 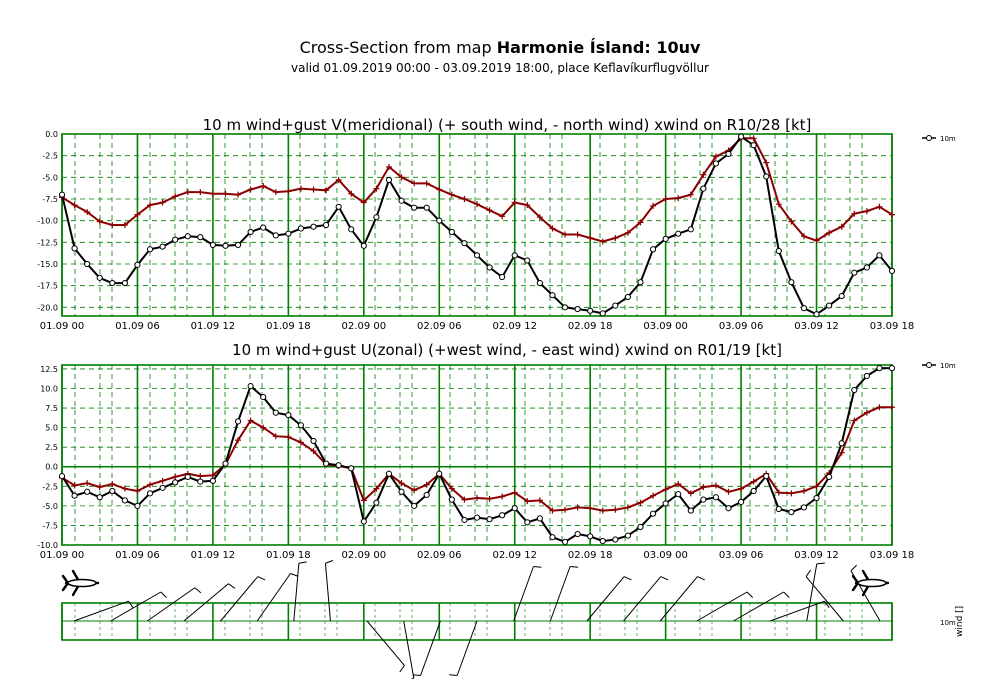 What do you see at coordinates (213, 555) in the screenshot?
I see `x-tick-label: 01.09 12` at bounding box center [213, 555].